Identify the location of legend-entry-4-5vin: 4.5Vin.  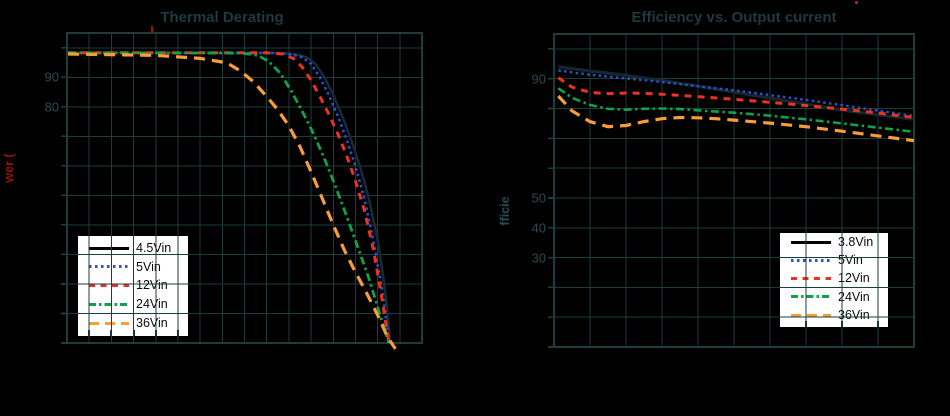
(136, 248).